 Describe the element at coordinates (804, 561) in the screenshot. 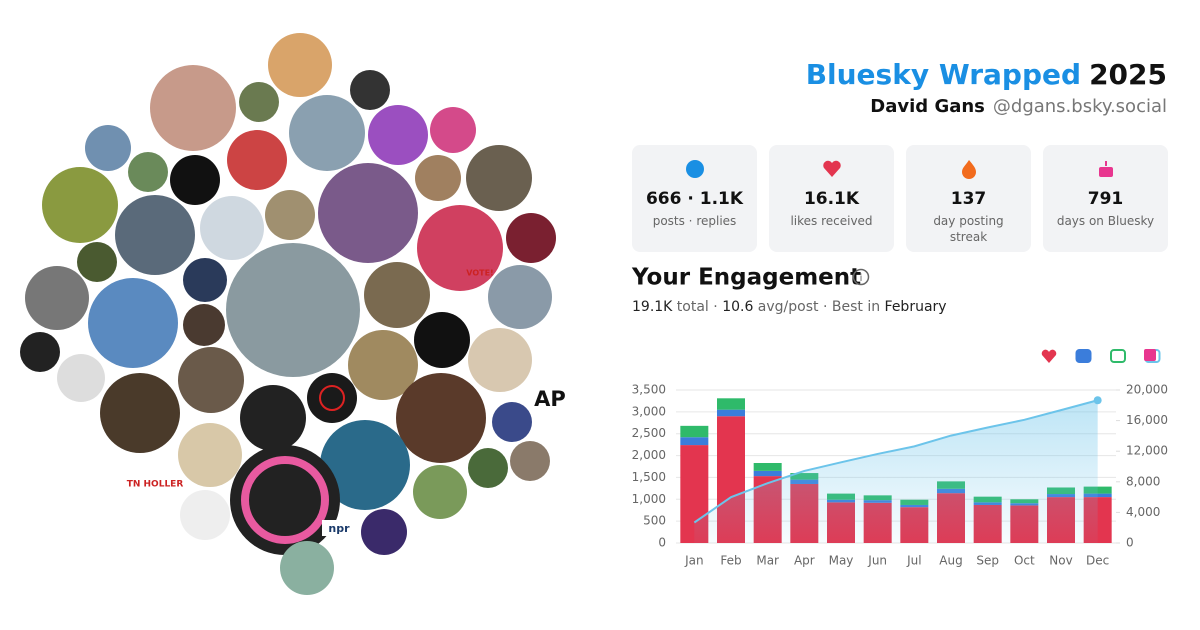

I see `x-tick-label: Apr` at that location.